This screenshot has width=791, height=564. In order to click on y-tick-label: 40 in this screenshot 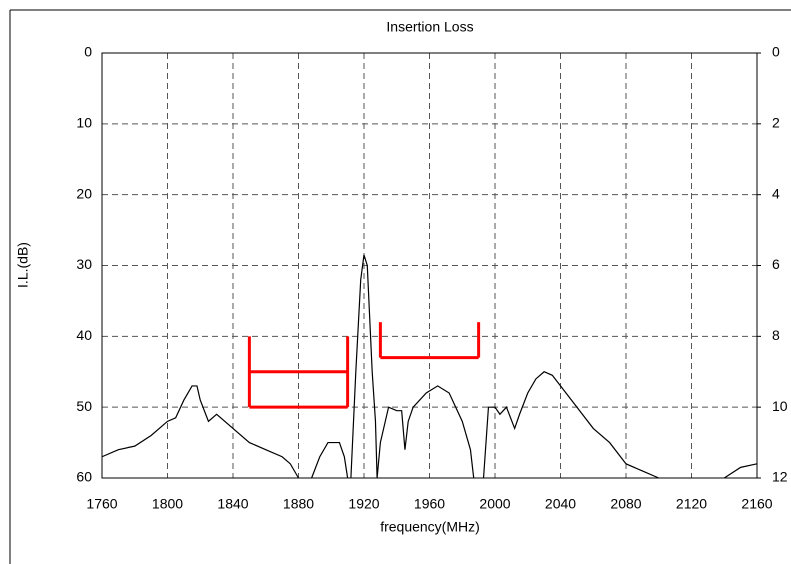, I will do `click(84, 335)`.